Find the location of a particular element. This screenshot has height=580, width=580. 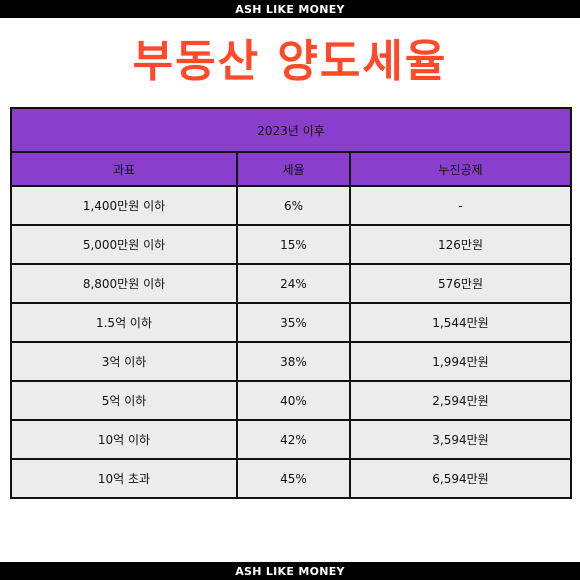

cell-deduction: 1,544만원 is located at coordinates (460, 322).